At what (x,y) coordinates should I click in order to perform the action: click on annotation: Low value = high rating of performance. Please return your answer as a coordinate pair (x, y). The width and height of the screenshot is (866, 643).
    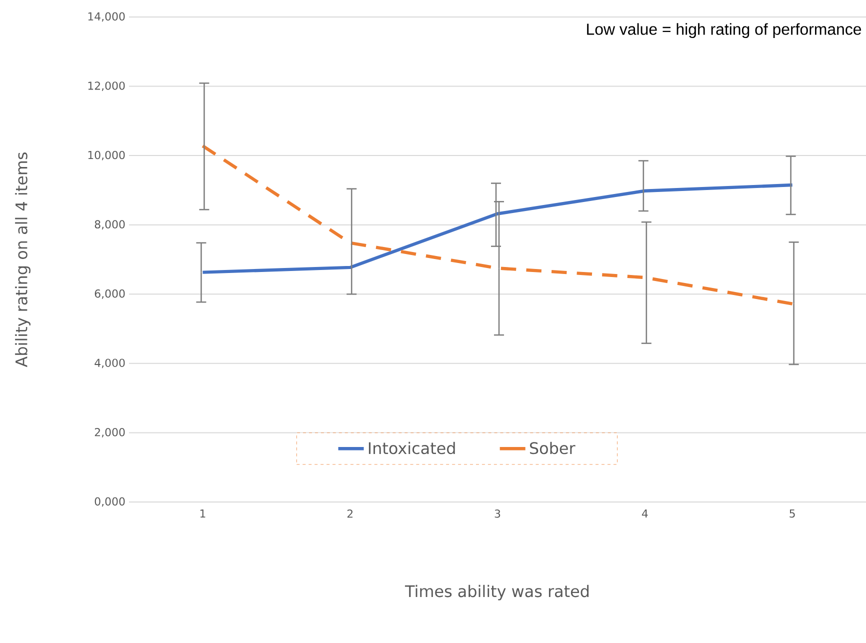
    Looking at the image, I should click on (724, 30).